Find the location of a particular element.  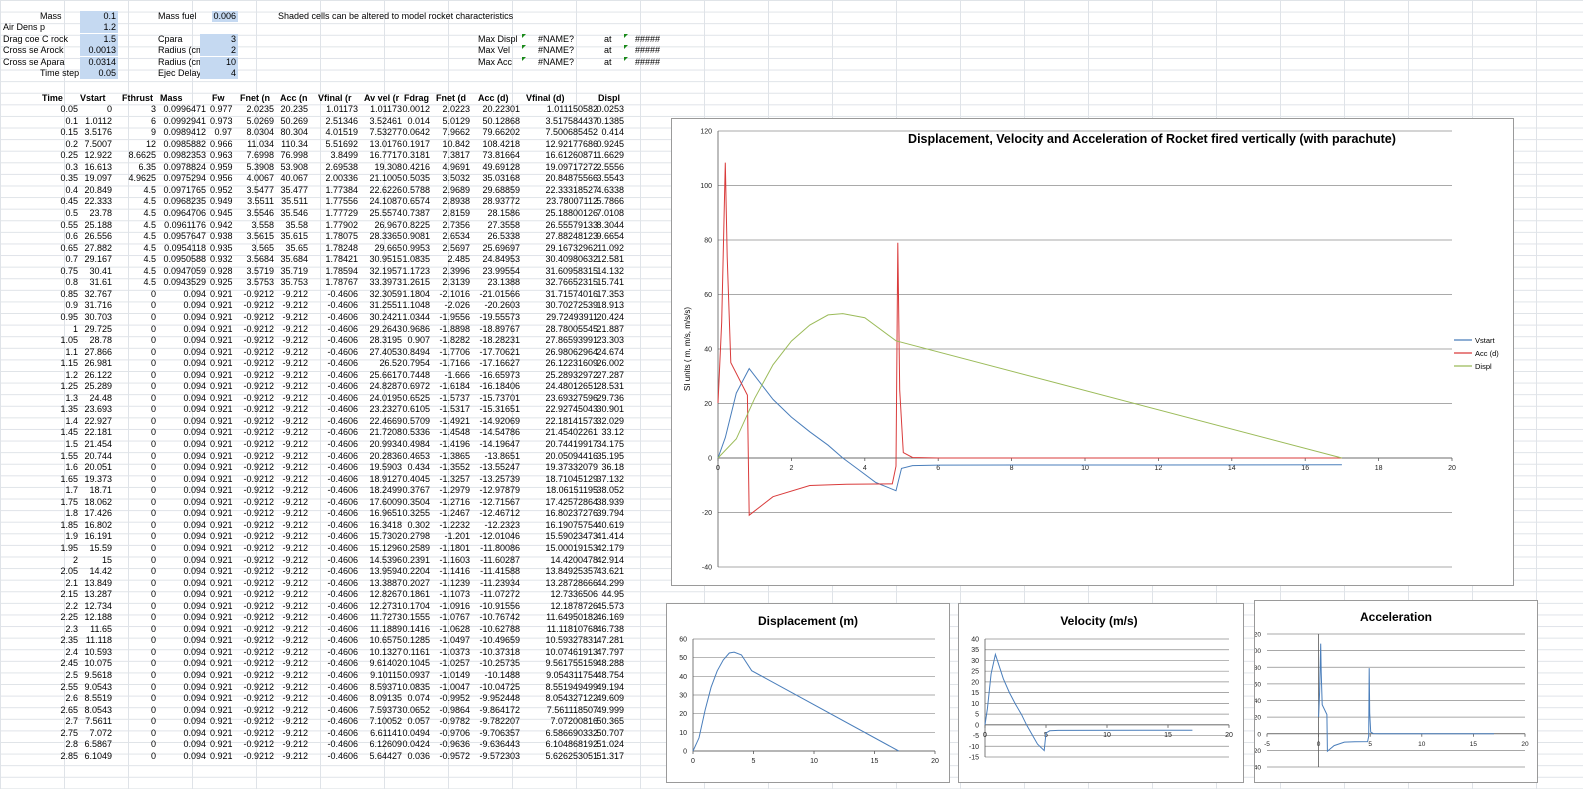

table-cell: 24.48012651 is located at coordinates (571, 386).